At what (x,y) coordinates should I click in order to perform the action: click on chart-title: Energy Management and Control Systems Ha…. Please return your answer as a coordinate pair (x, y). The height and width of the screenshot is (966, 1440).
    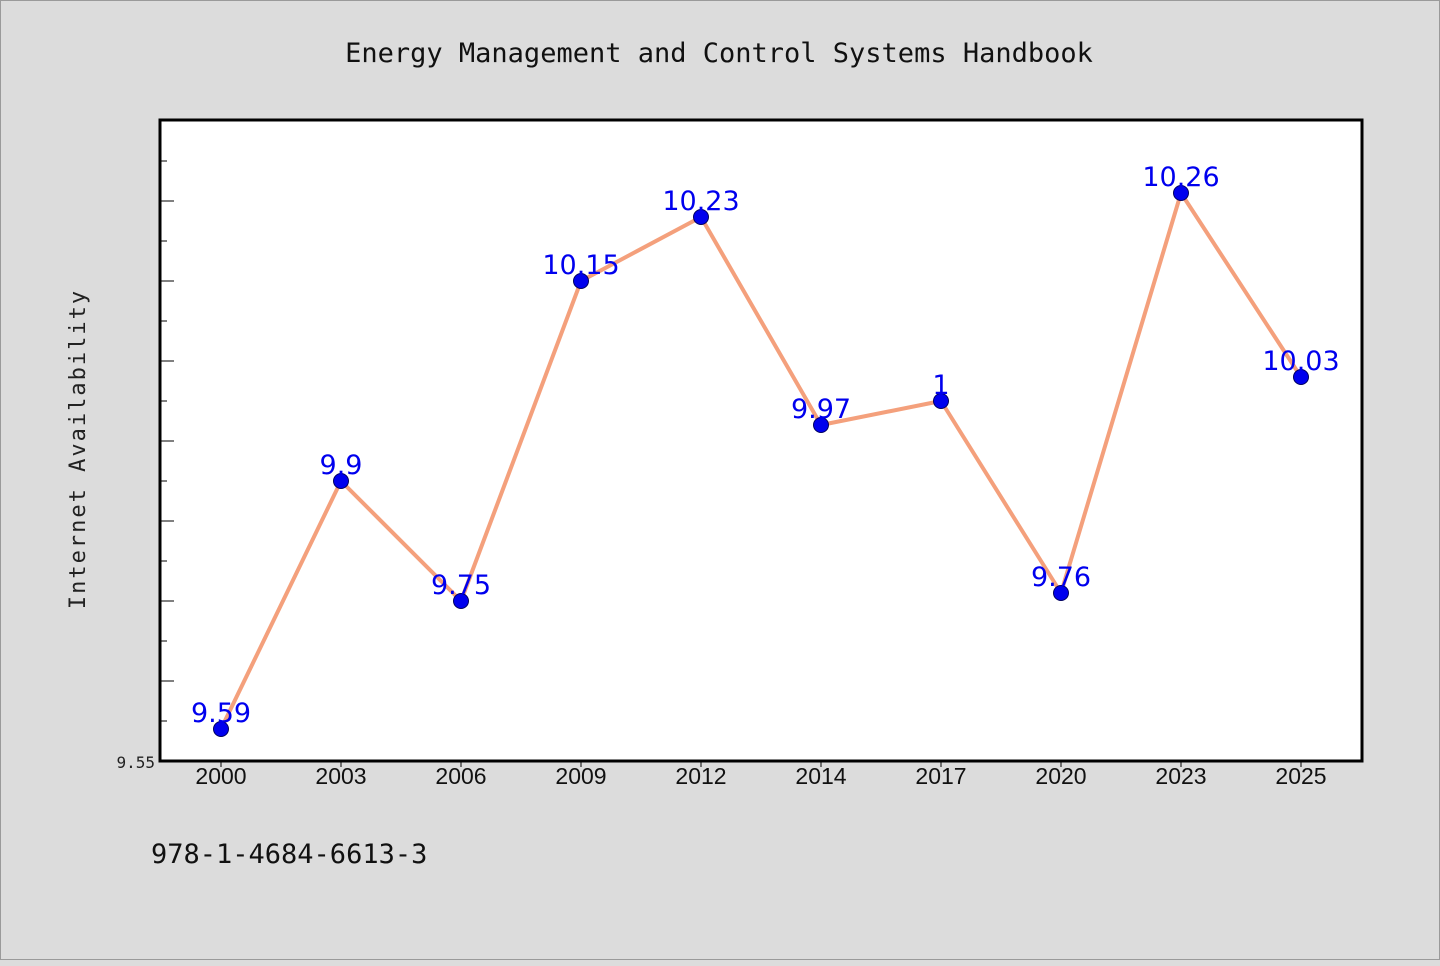
    Looking at the image, I should click on (719, 53).